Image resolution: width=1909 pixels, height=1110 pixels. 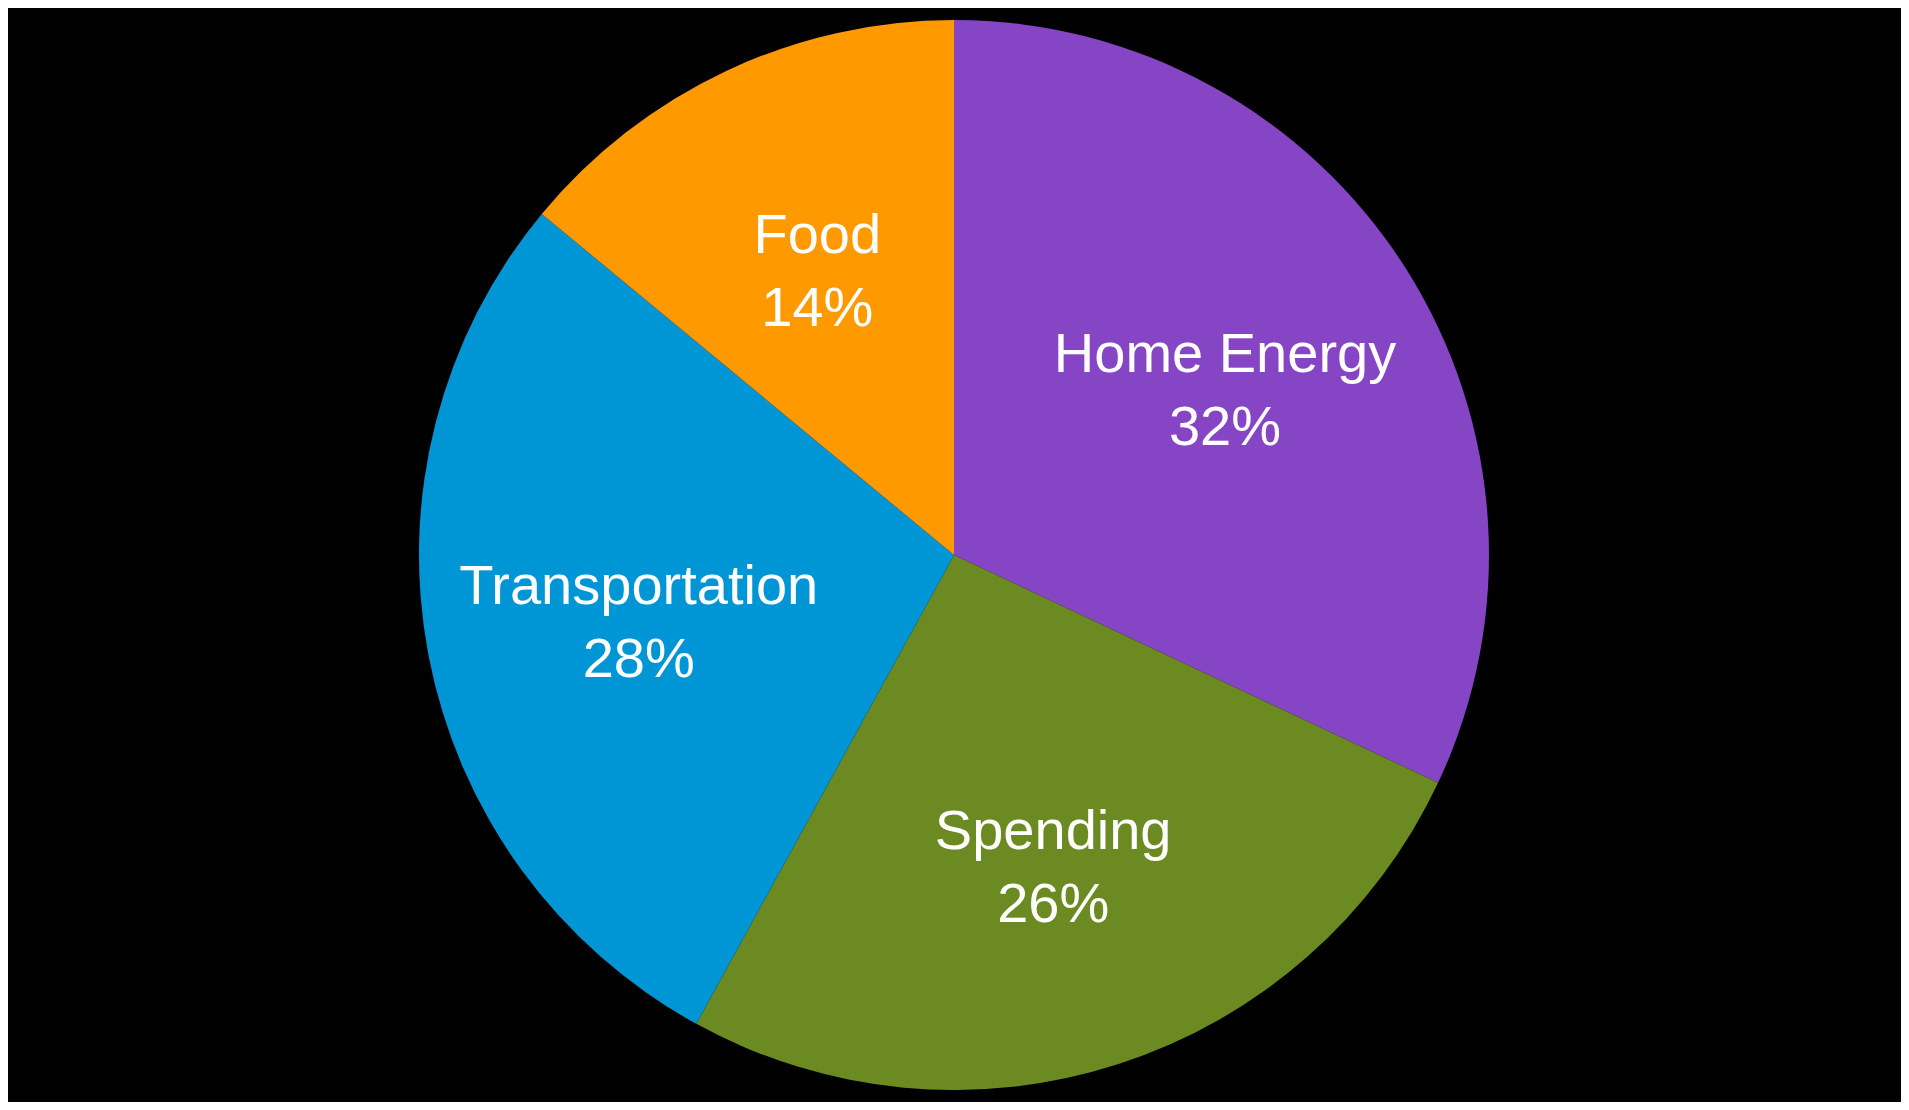 I want to click on slice-label: Transportation, so click(x=639, y=584).